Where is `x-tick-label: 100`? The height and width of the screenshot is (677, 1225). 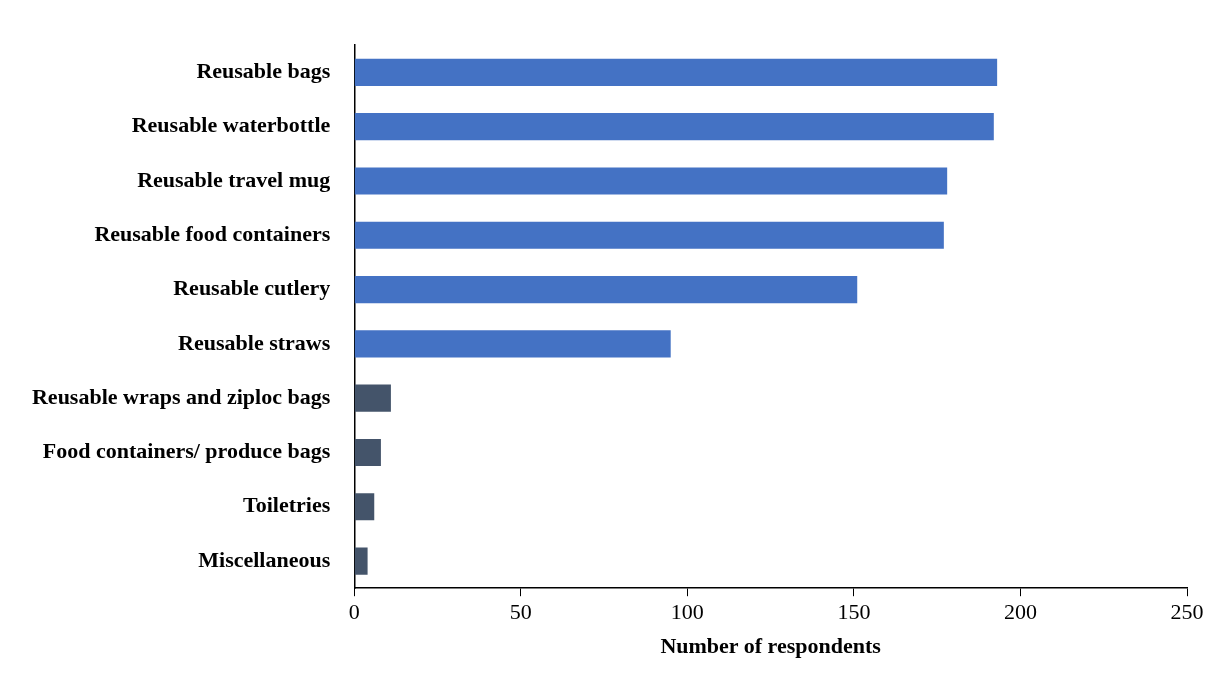 x-tick-label: 100 is located at coordinates (687, 612).